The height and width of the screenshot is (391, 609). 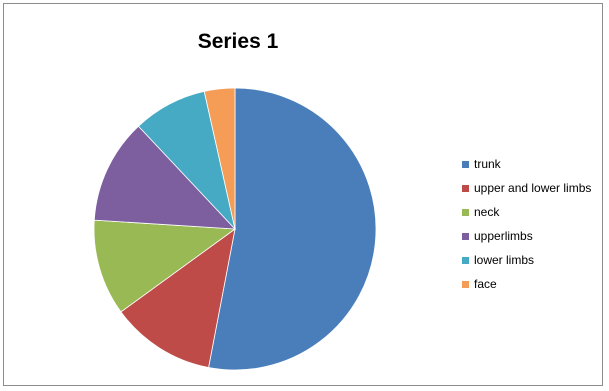 I want to click on legend-label-lower-limbs: lower limbs, so click(x=504, y=260).